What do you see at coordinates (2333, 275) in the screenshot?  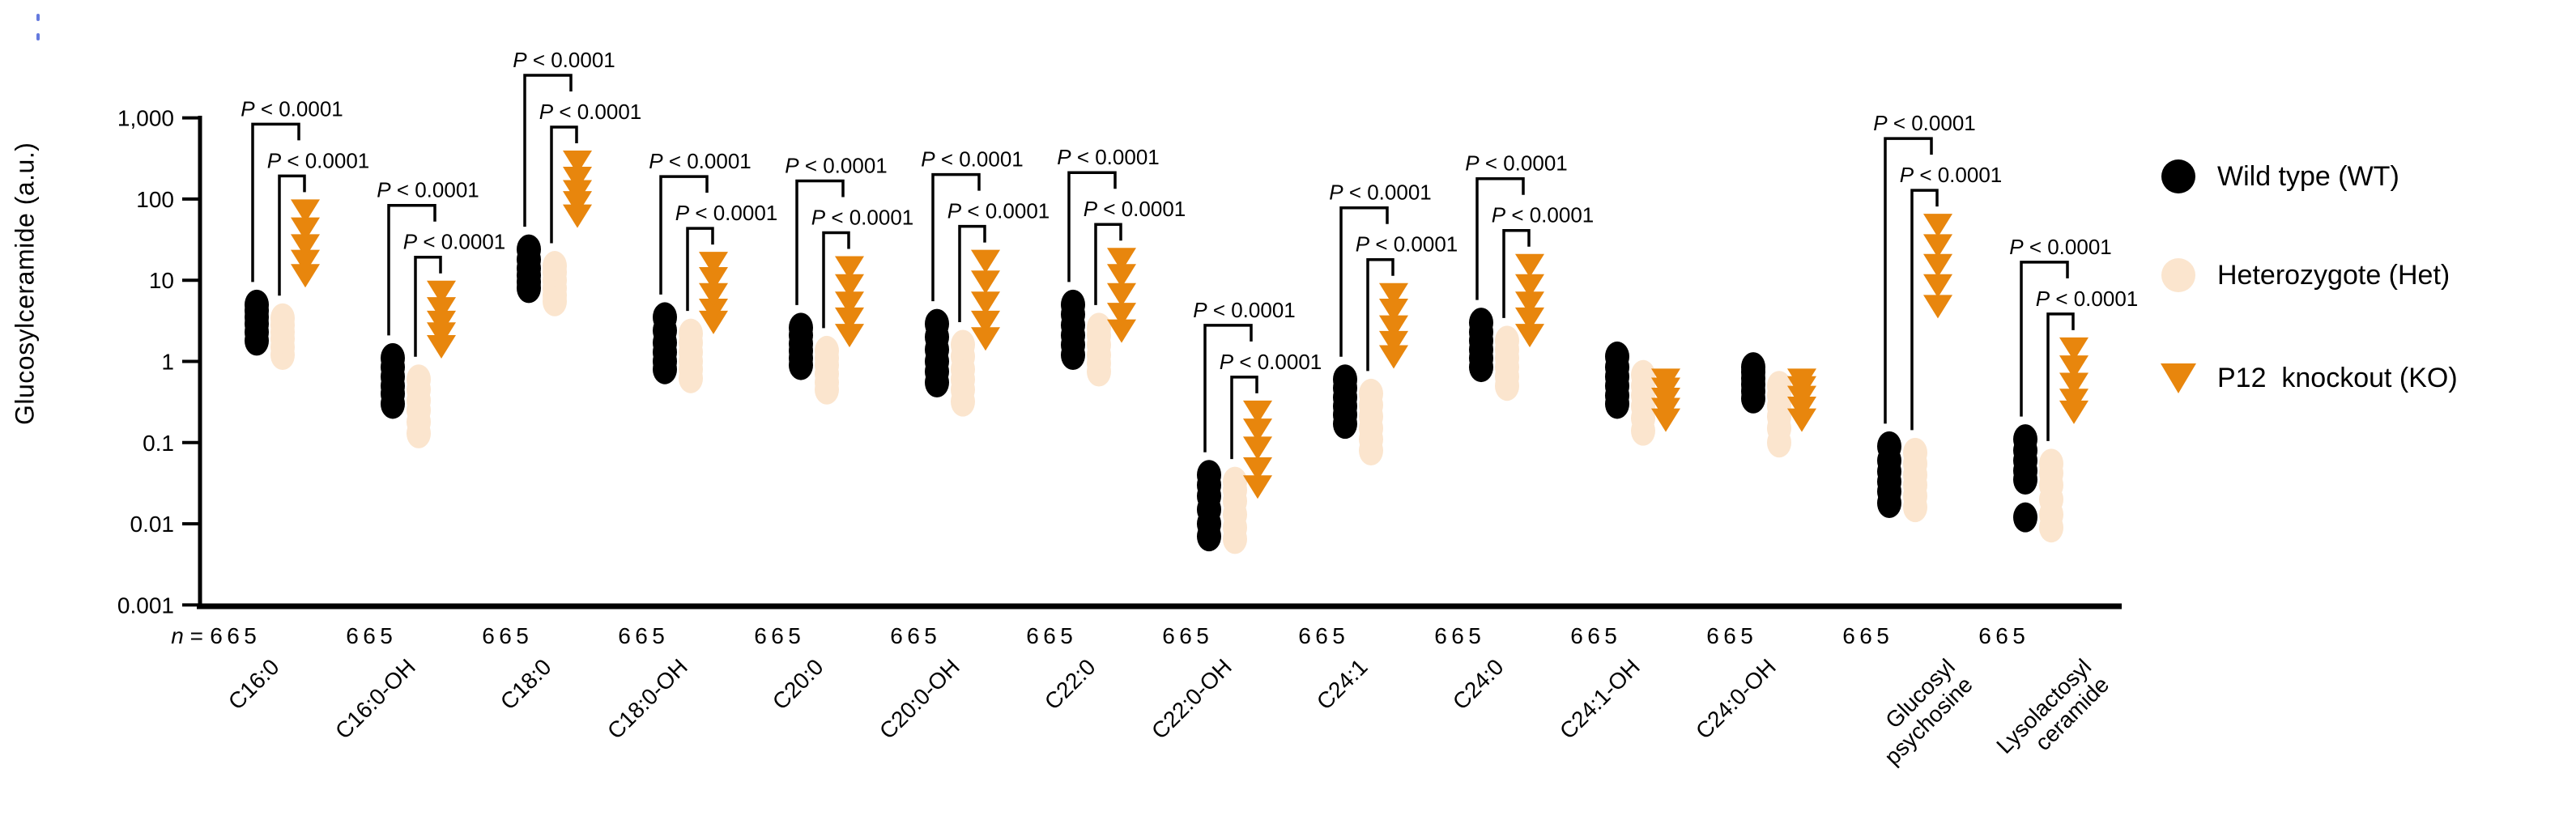 I see `legend-label-heterozygote: Heterozygote (Het)` at bounding box center [2333, 275].